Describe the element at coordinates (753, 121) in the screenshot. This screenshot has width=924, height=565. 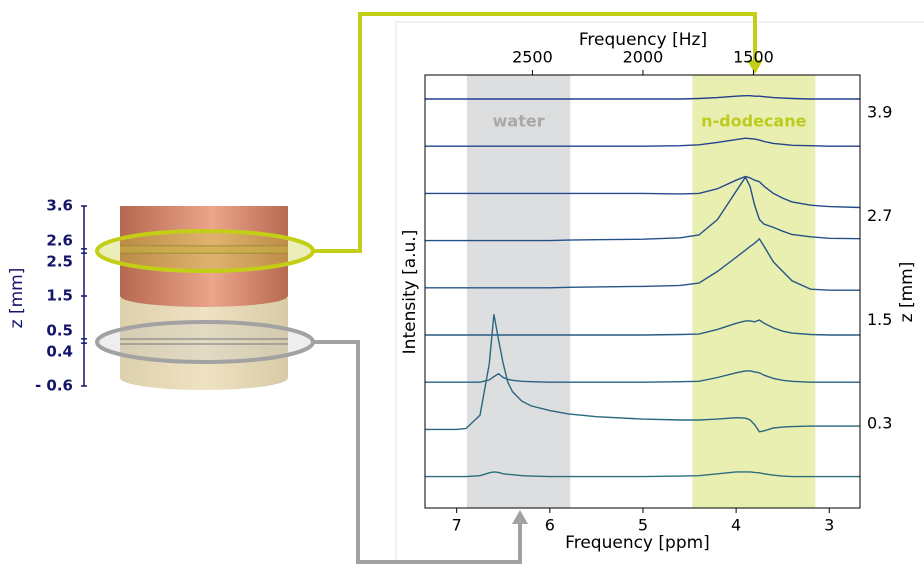
I see `band-label: n-dodecane` at that location.